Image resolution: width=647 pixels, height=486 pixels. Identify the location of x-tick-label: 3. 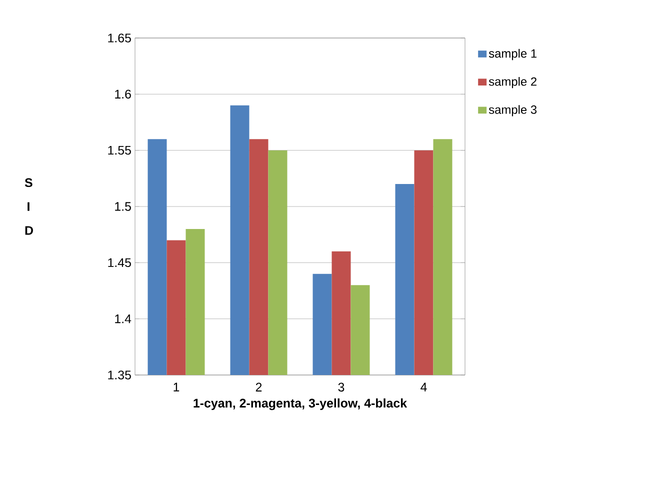
(341, 387).